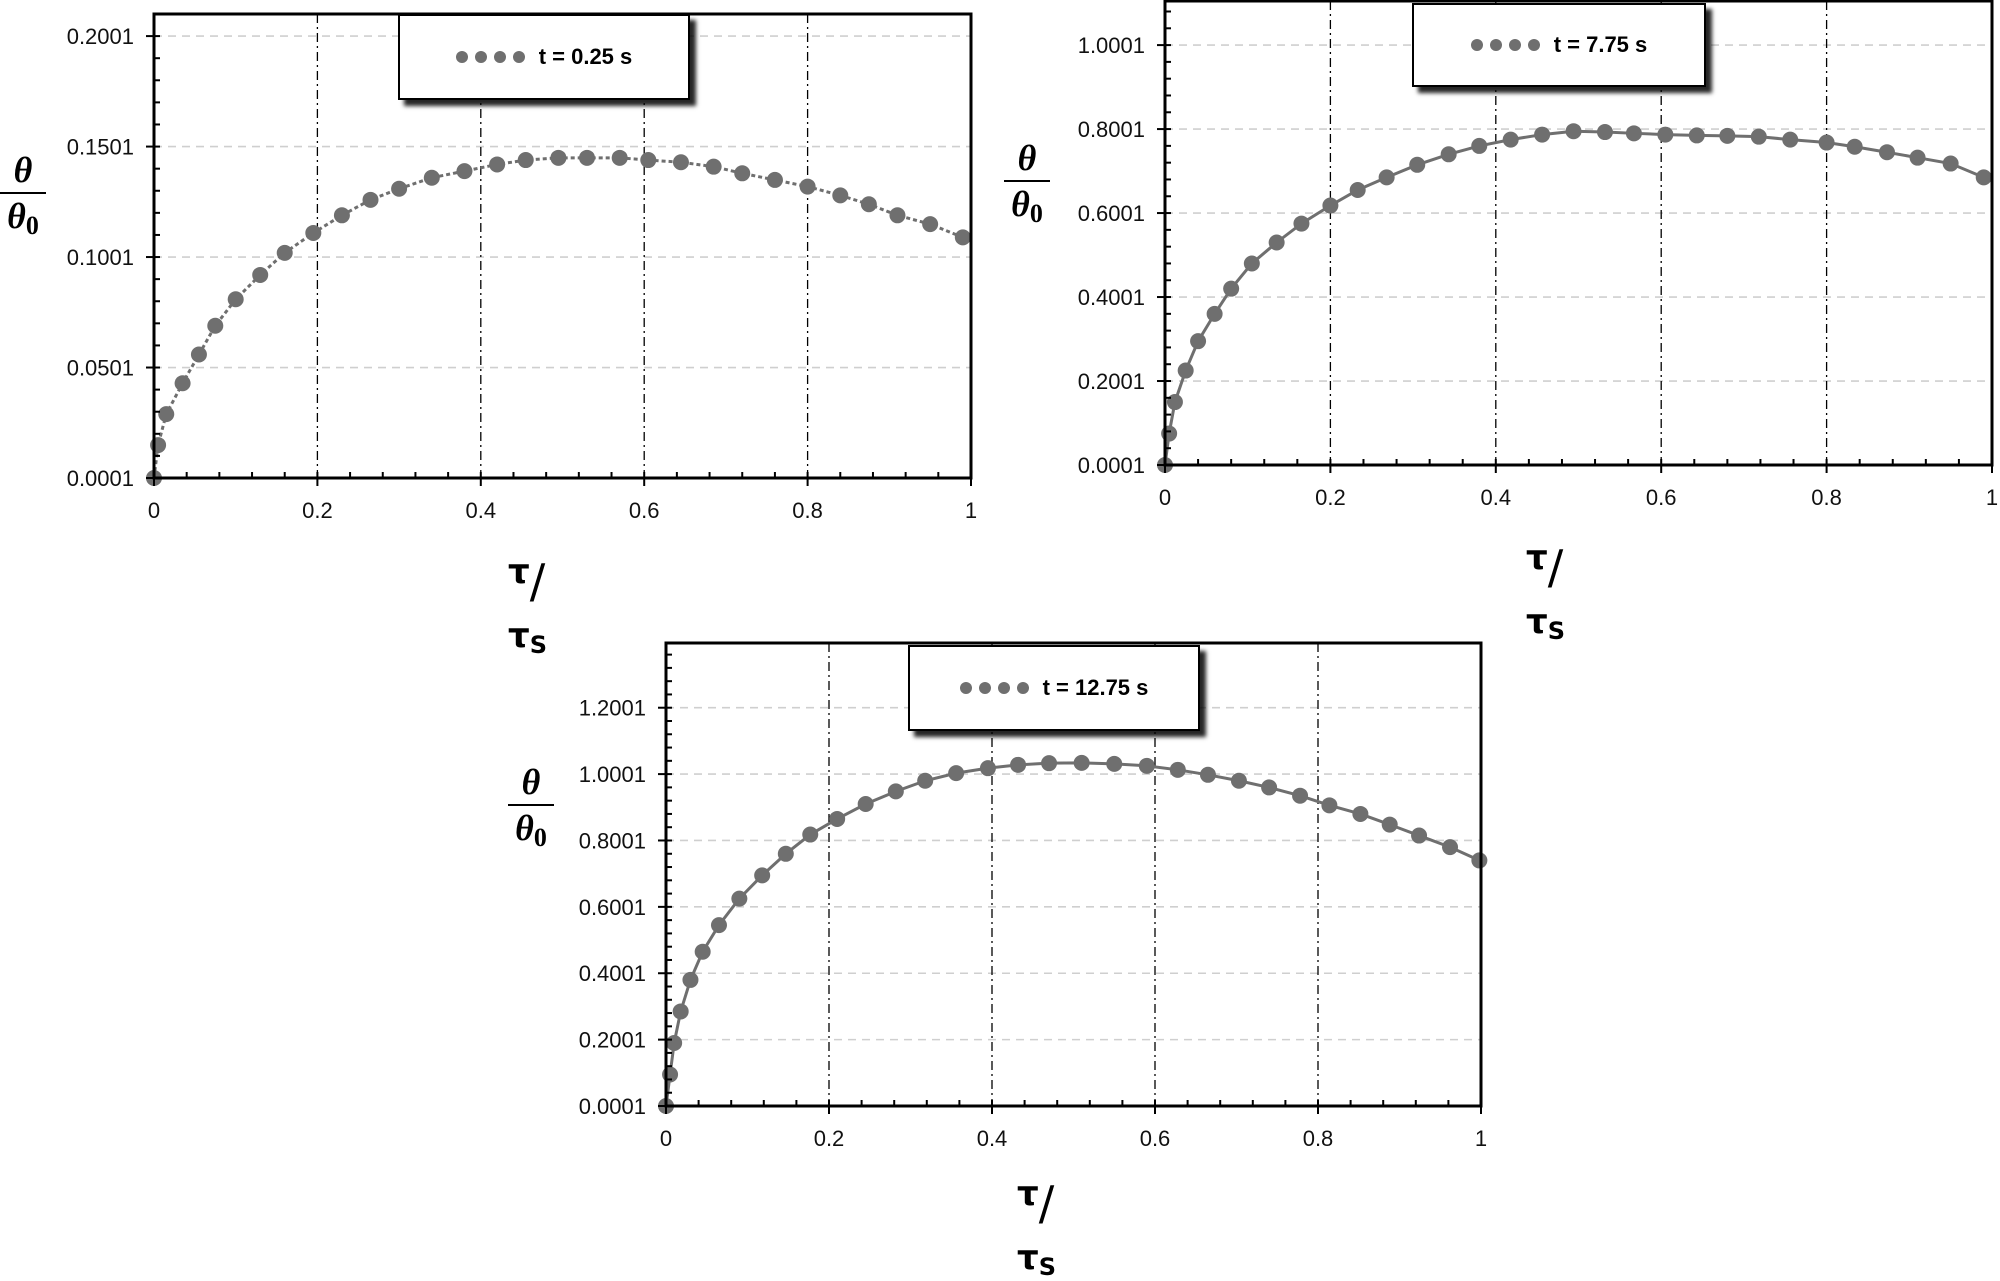 This screenshot has height=1281, width=2000. I want to click on legend-box-2: t = 7.75 s, so click(1559, 45).